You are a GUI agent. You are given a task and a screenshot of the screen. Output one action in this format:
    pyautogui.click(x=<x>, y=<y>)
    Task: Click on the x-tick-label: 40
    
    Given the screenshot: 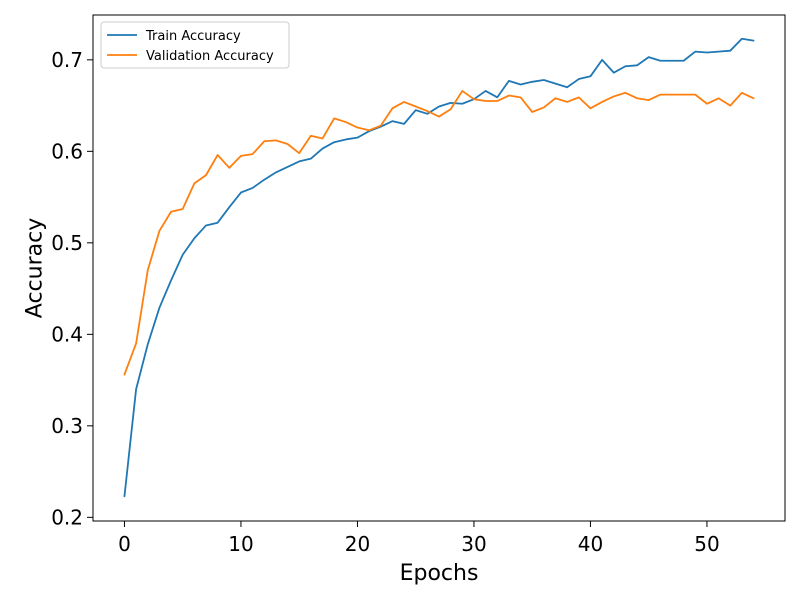 What is the action you would take?
    pyautogui.click(x=590, y=544)
    